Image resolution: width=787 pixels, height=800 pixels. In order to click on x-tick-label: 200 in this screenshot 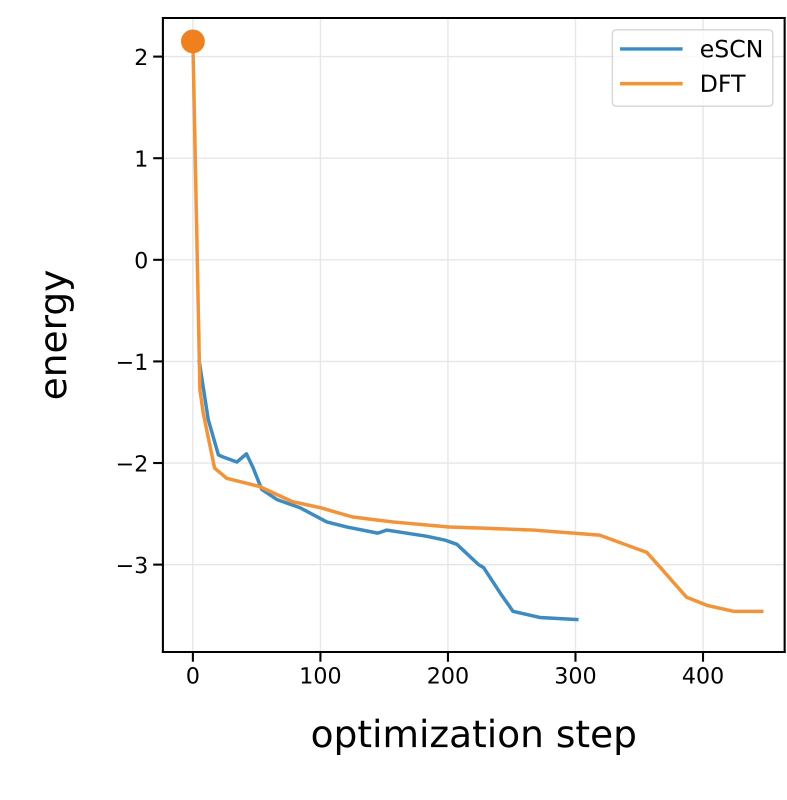, I will do `click(448, 675)`.